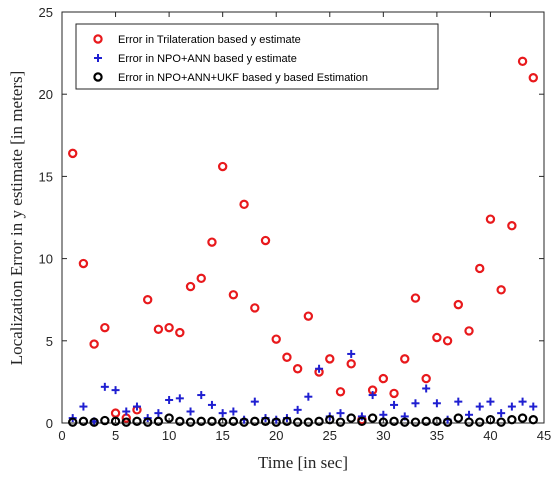 The height and width of the screenshot is (477, 553). Describe the element at coordinates (544, 435) in the screenshot. I see `x-tick-label: 45` at that location.